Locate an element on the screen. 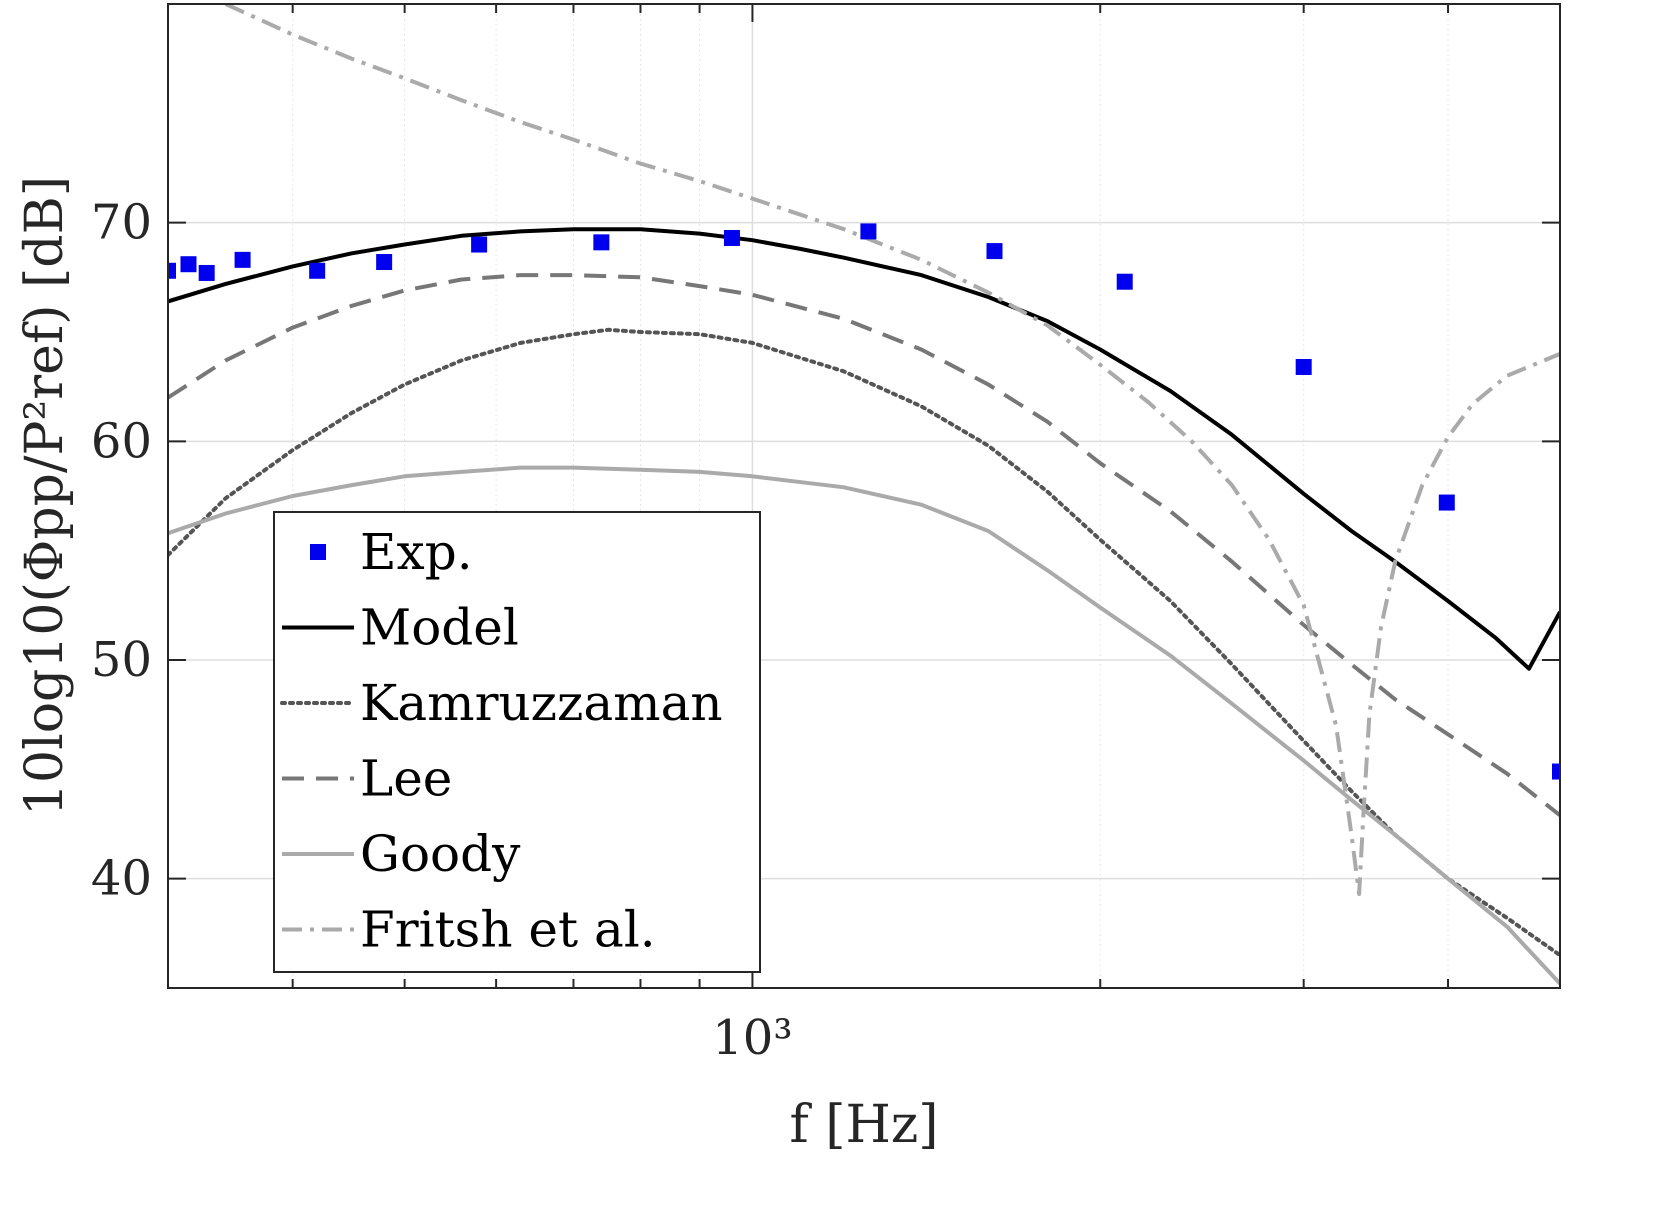 Image resolution: width=1661 pixels, height=1227 pixels. x-axis-label: f [Hz] is located at coordinates (863, 1125).